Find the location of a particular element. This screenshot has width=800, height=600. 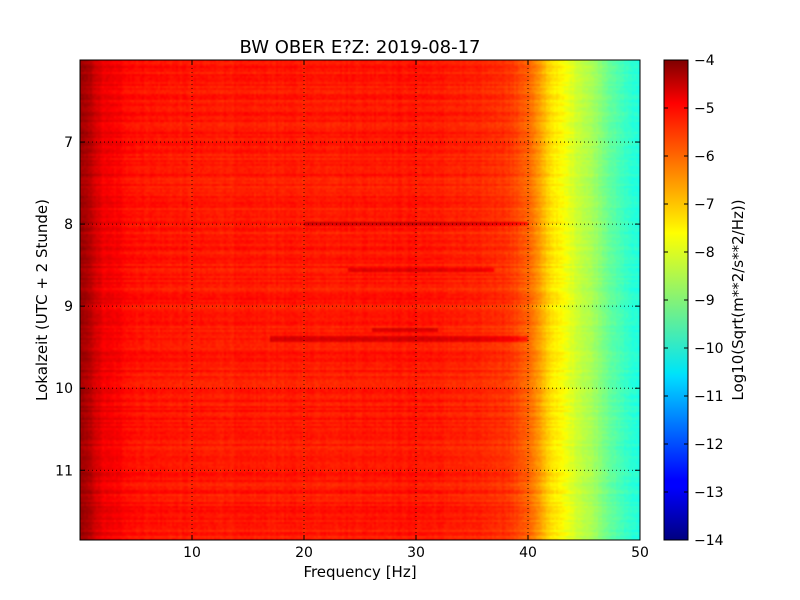

colorbar-tick-label: −11 is located at coordinates (709, 397).